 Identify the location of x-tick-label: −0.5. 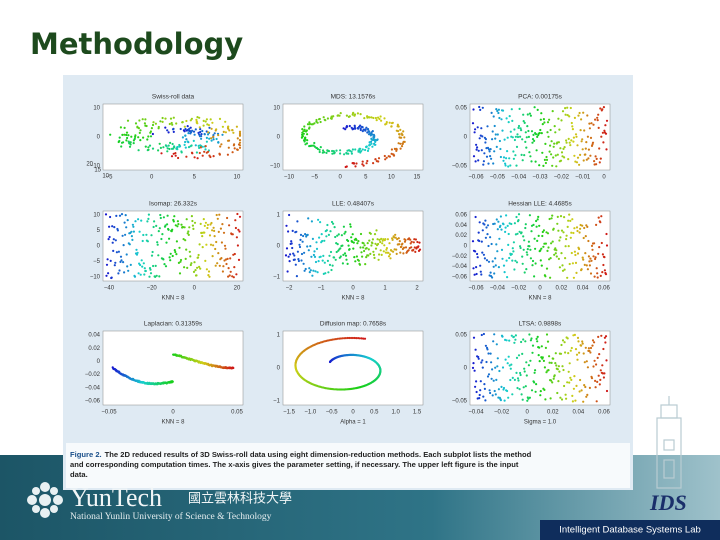
(332, 413).